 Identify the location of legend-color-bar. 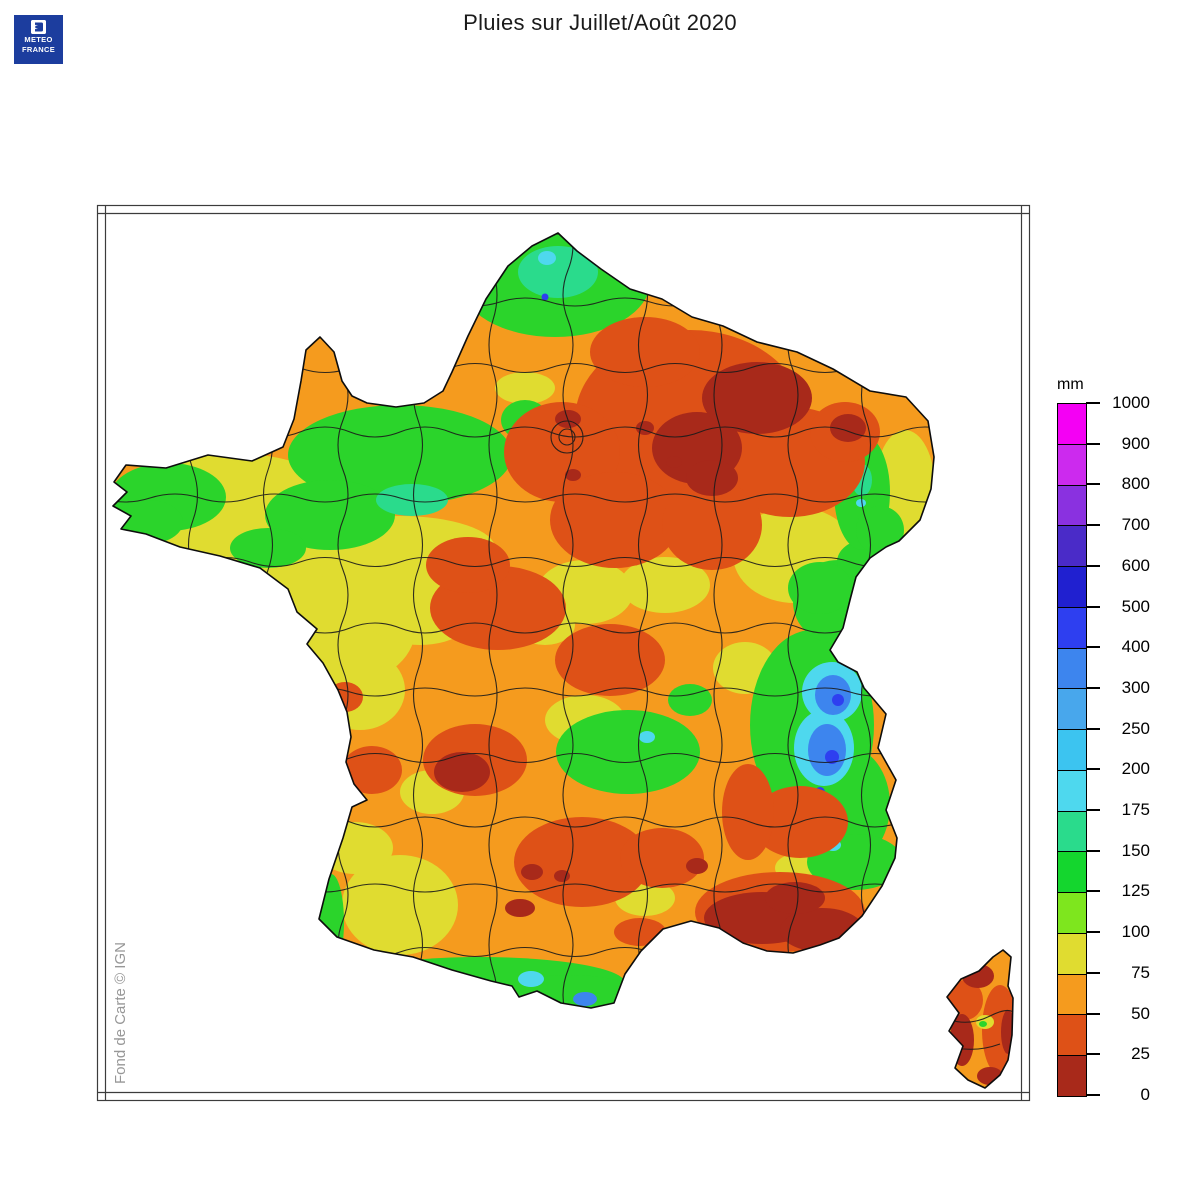
(1072, 750).